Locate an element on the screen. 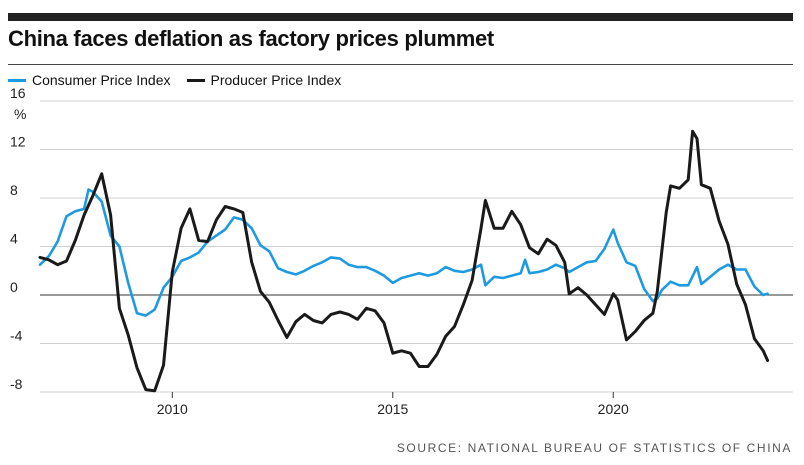 This screenshot has height=465, width=804. legend-label-cpi: Consumer Price Index is located at coordinates (101, 80).